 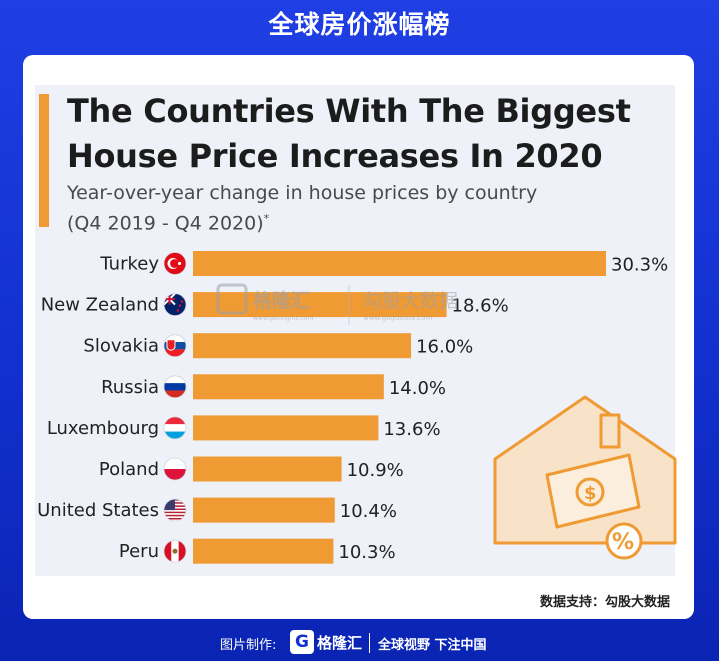 I want to click on chimney-icon, so click(x=610, y=431).